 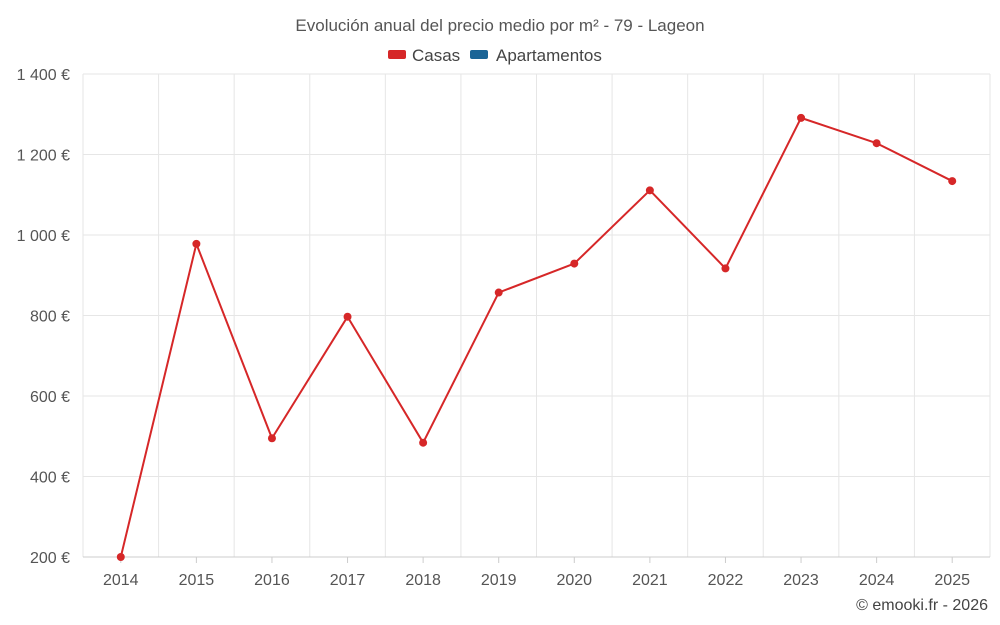 What do you see at coordinates (952, 580) in the screenshot?
I see `x-tick-label: 2025` at bounding box center [952, 580].